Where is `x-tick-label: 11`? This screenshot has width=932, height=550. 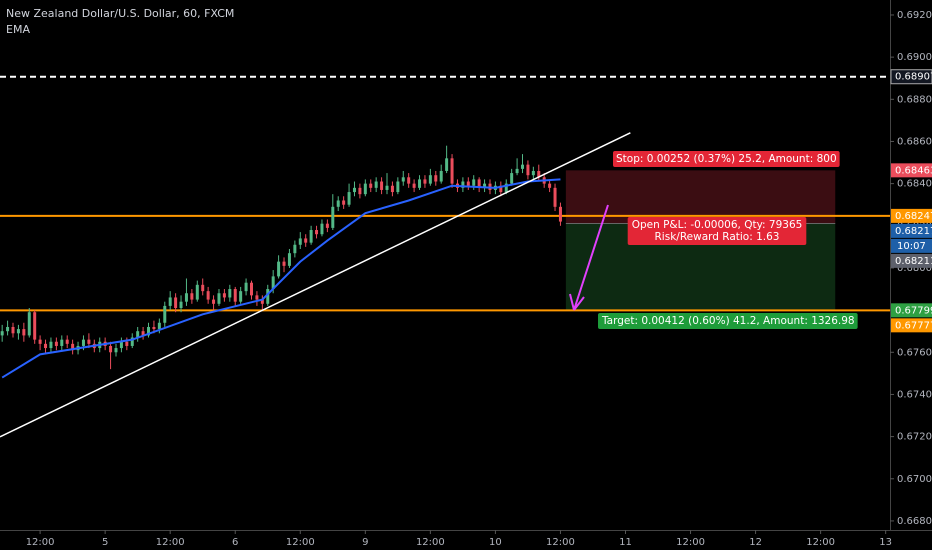
x-tick-label: 11 is located at coordinates (625, 542).